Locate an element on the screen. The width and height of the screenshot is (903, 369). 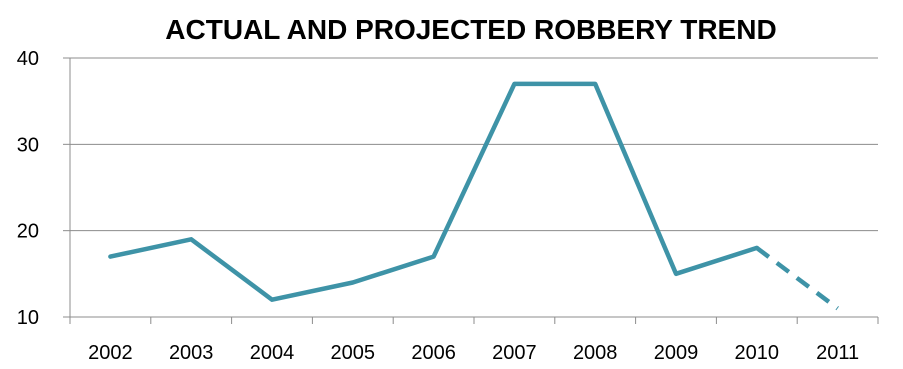
x-tick-label: 2004 is located at coordinates (272, 353).